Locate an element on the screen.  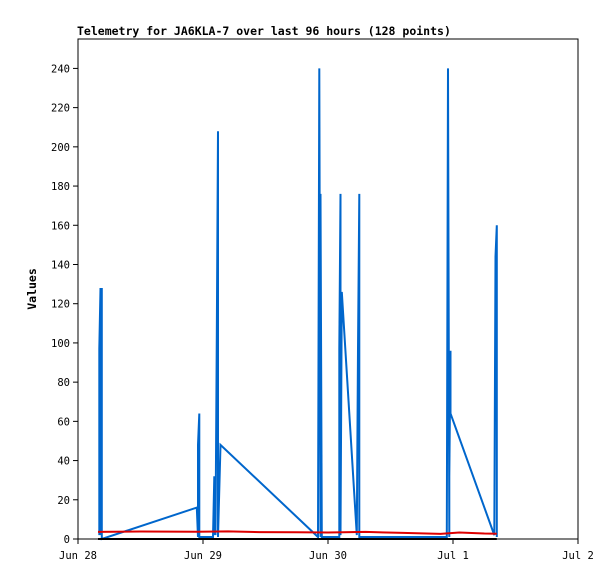
y-tick-label: 0 is located at coordinates (67, 540).